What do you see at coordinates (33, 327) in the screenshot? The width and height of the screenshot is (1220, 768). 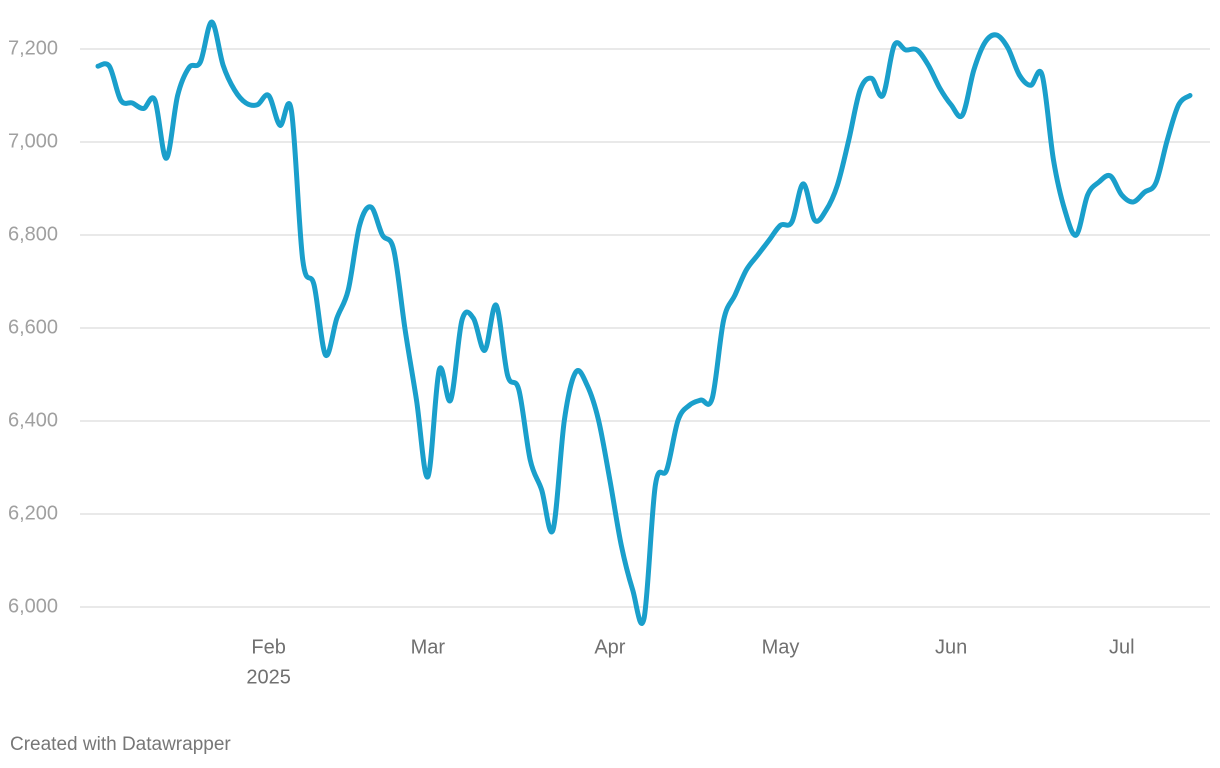 I see `y-tick-label: 6,600` at bounding box center [33, 327].